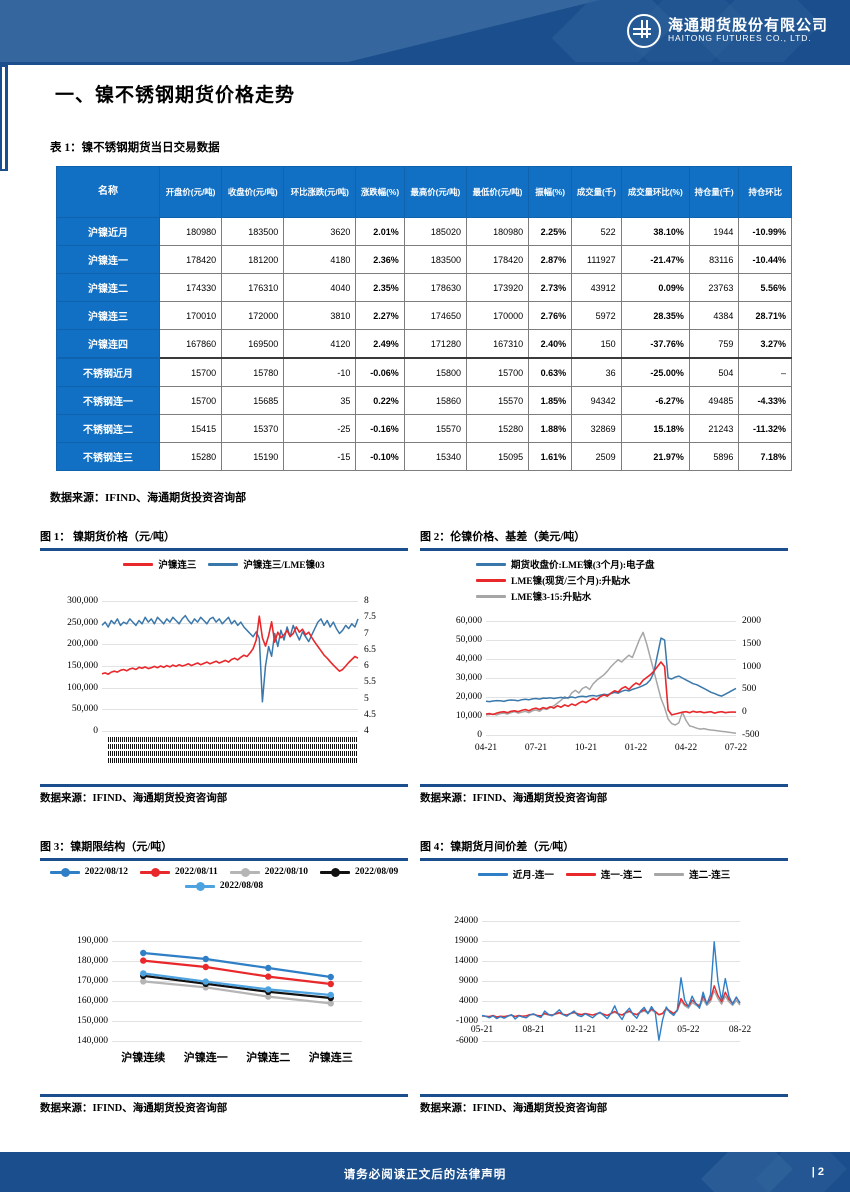  I want to click on legend-item: 2022/08/12, so click(88, 872).